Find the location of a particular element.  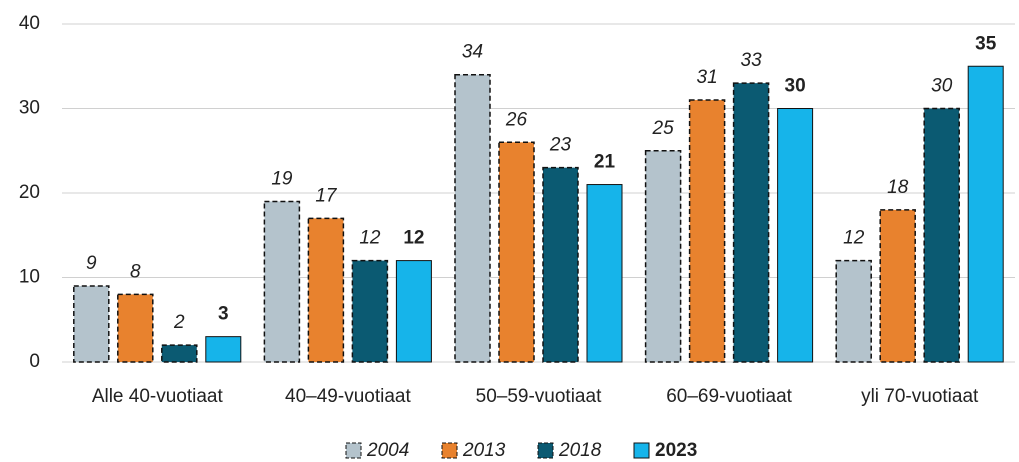

data-label: 34 is located at coordinates (472, 52).